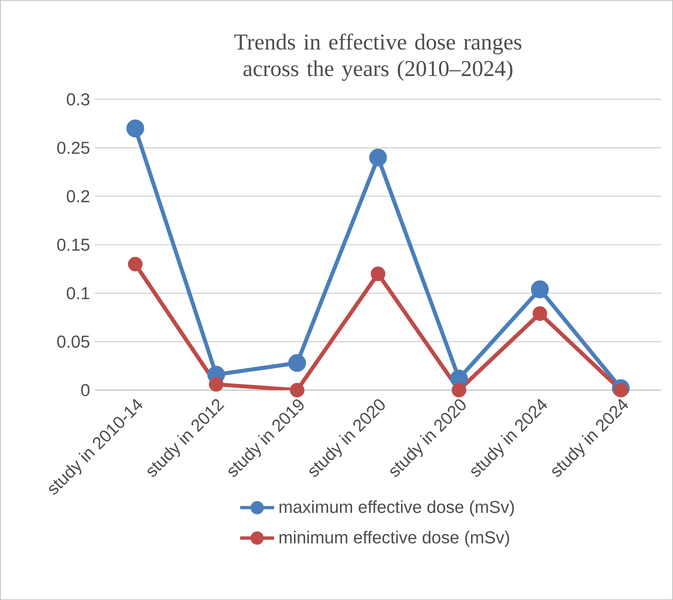  What do you see at coordinates (378, 57) in the screenshot?
I see `chart-title: Trends in effective dose ranges across the years (2010–2024)` at bounding box center [378, 57].